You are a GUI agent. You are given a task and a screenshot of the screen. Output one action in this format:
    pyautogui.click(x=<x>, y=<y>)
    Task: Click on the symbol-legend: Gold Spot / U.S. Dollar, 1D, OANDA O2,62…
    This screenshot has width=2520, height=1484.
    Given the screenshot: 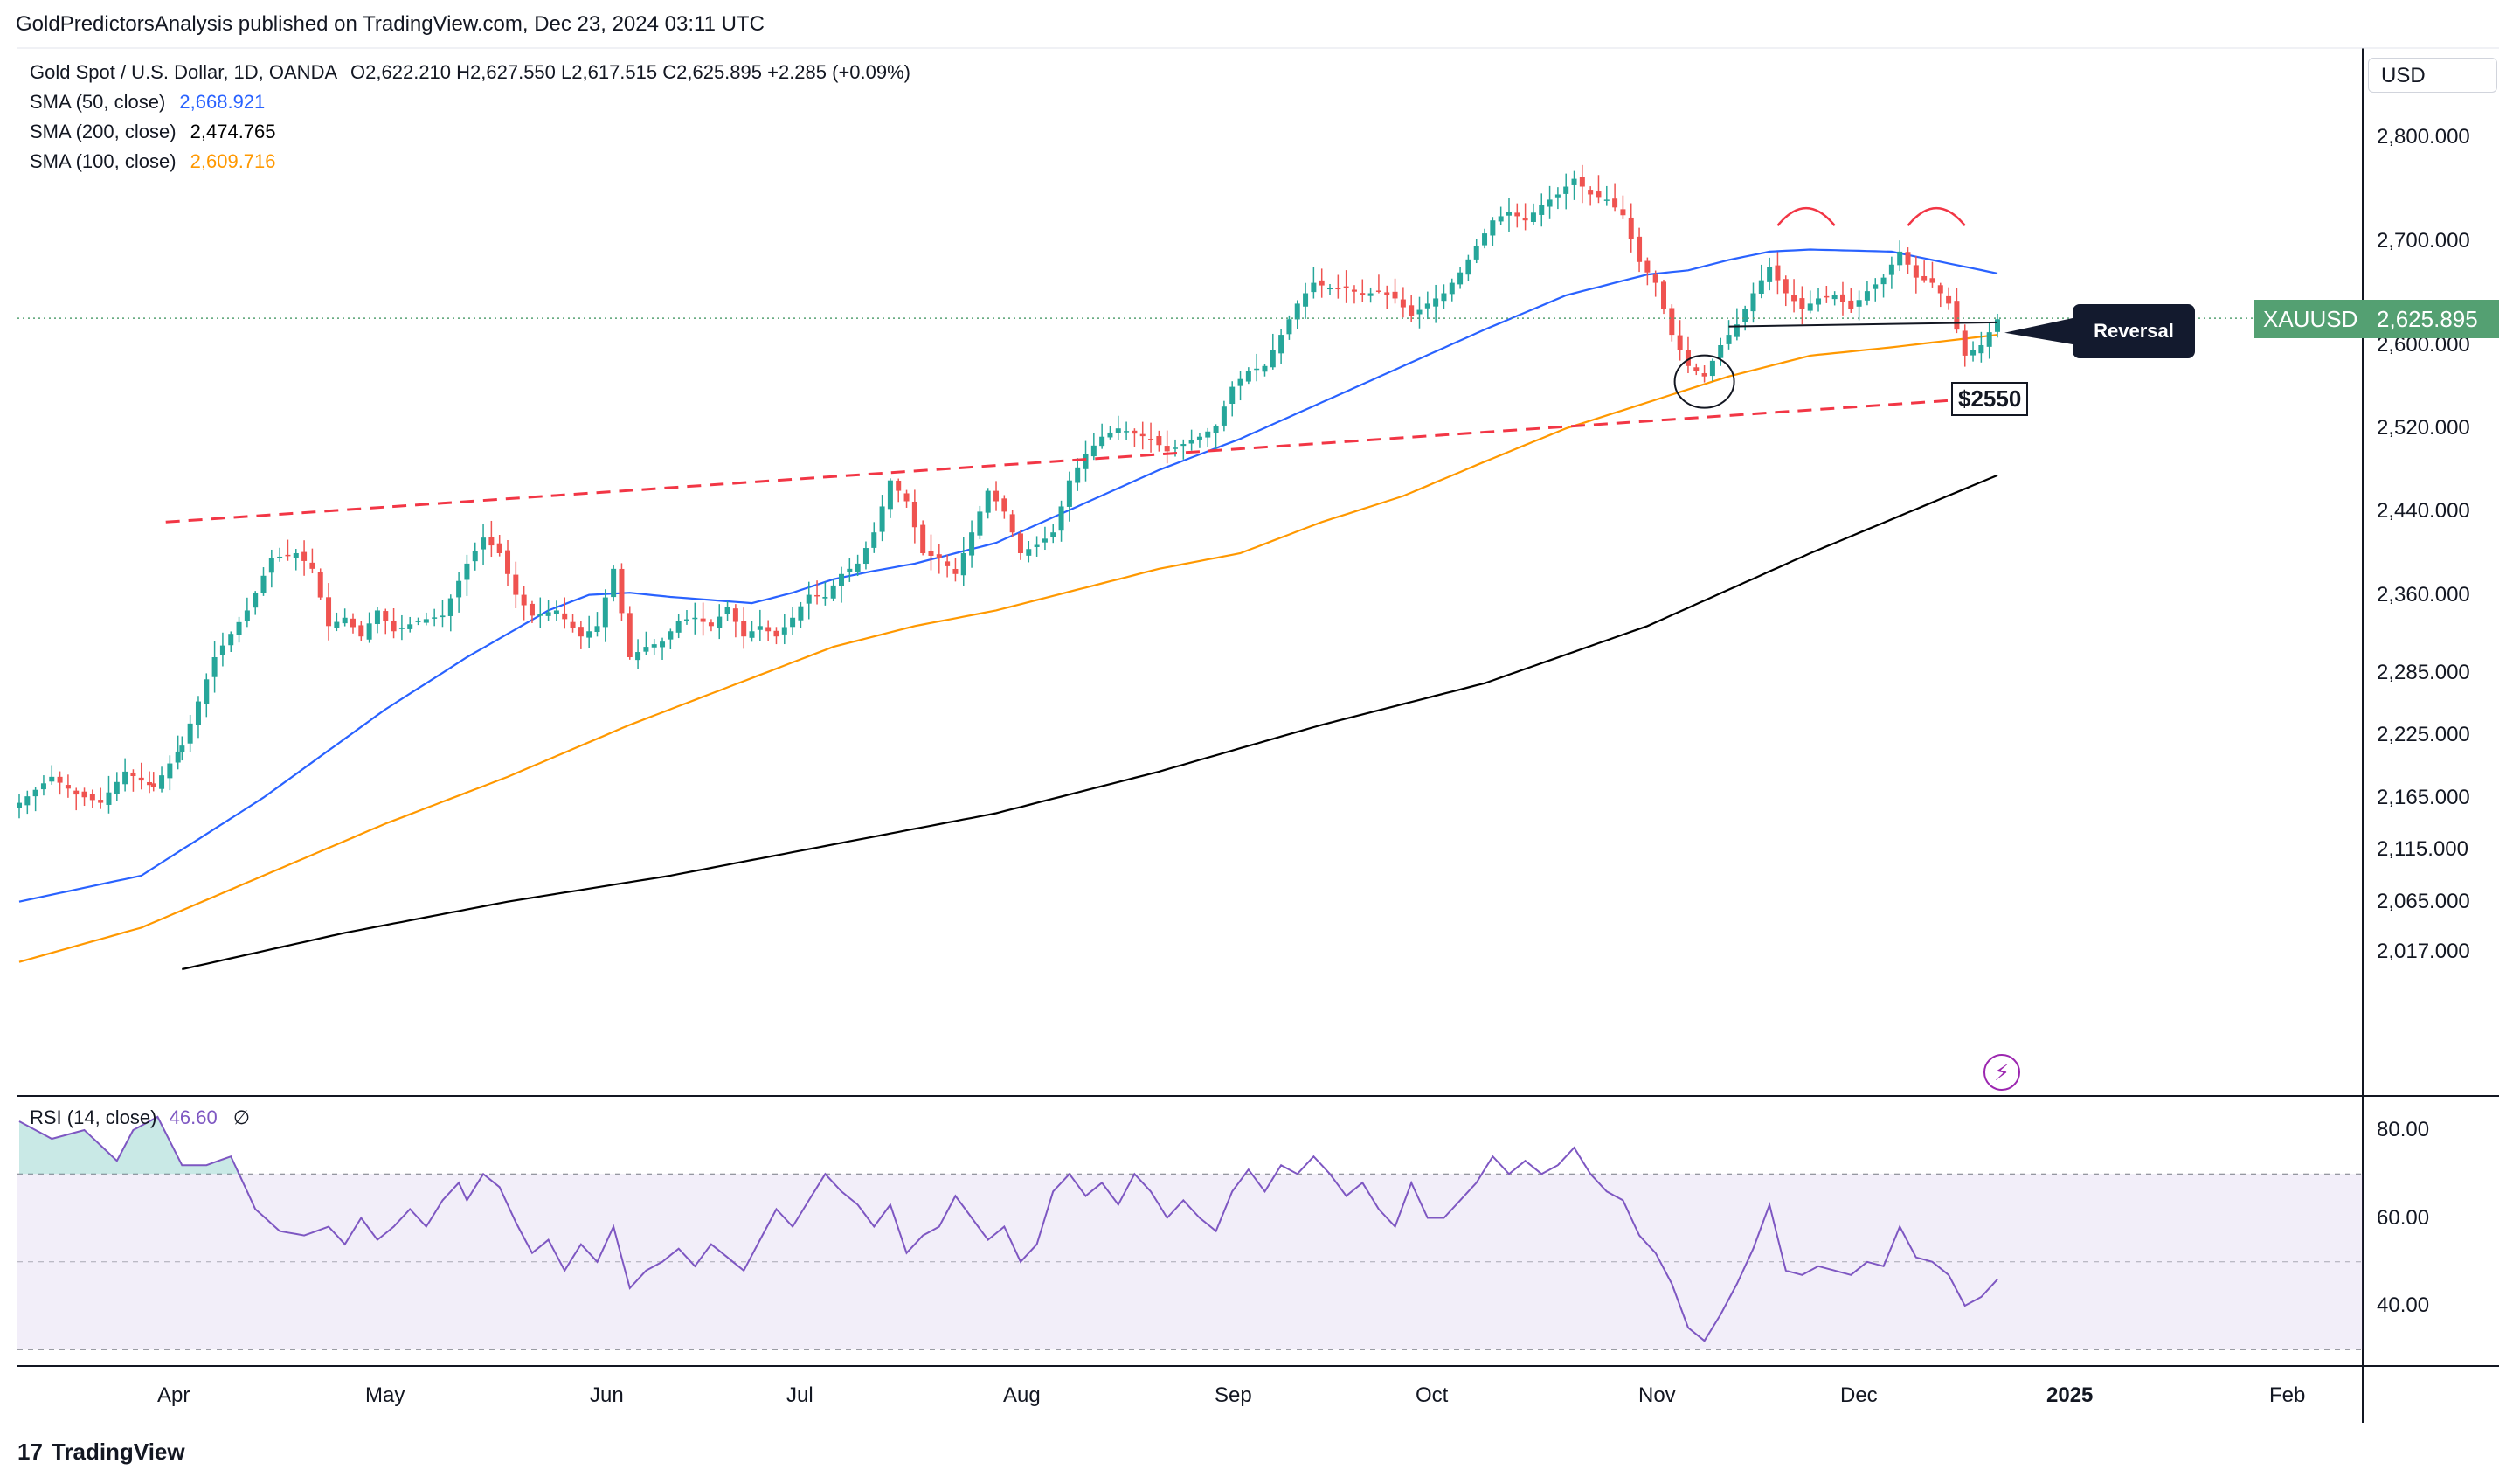 What is the action you would take?
    pyautogui.click(x=470, y=72)
    